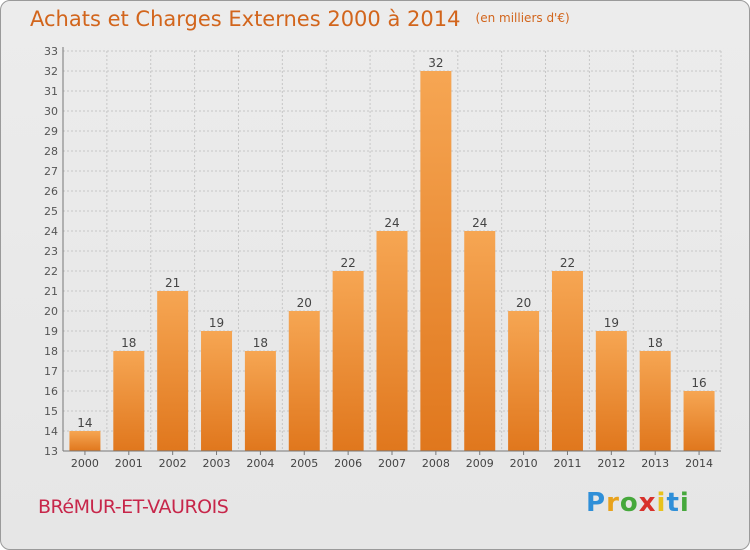 This screenshot has height=550, width=750. What do you see at coordinates (699, 421) in the screenshot?
I see `bar-2014` at bounding box center [699, 421].